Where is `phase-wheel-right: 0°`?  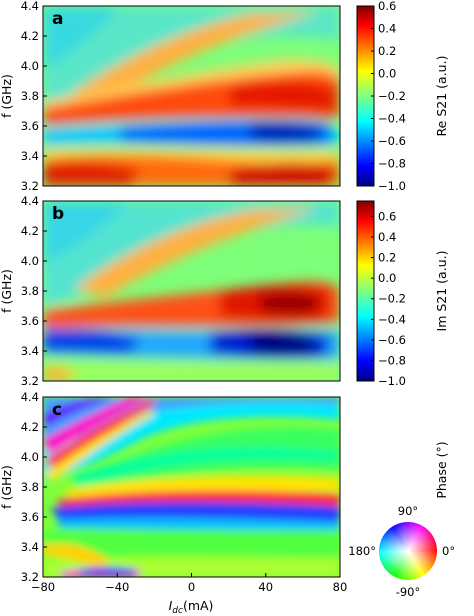 phase-wheel-right: 0° is located at coordinates (448, 551).